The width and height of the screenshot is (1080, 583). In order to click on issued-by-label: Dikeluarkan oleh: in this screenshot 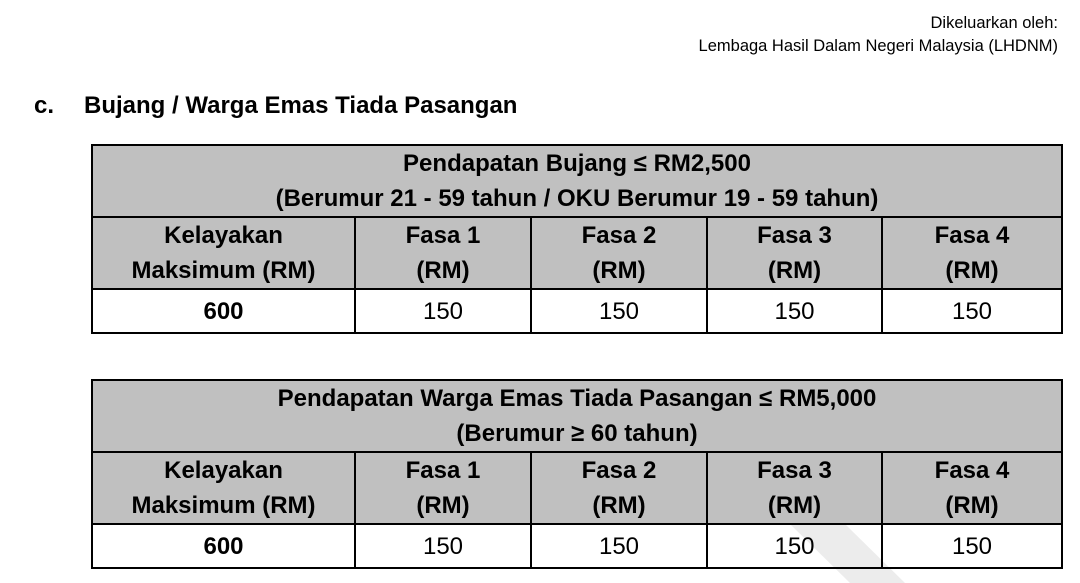, I will do `click(994, 23)`.